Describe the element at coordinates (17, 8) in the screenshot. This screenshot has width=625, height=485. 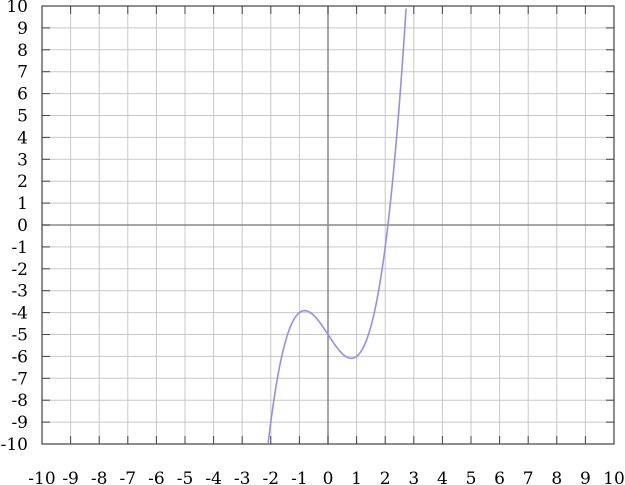
I see `y-tick-label: 10` at that location.